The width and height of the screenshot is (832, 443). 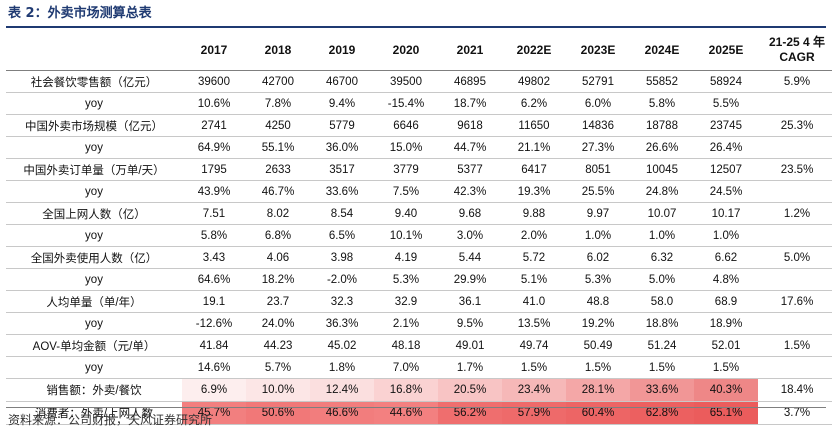 I want to click on table-cell: -2.0%, so click(x=342, y=279).